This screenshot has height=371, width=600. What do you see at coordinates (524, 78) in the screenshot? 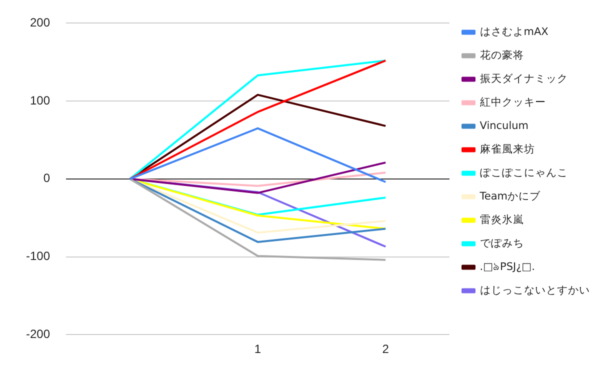
I see `legend-label: 振天ダイナミック` at bounding box center [524, 78].